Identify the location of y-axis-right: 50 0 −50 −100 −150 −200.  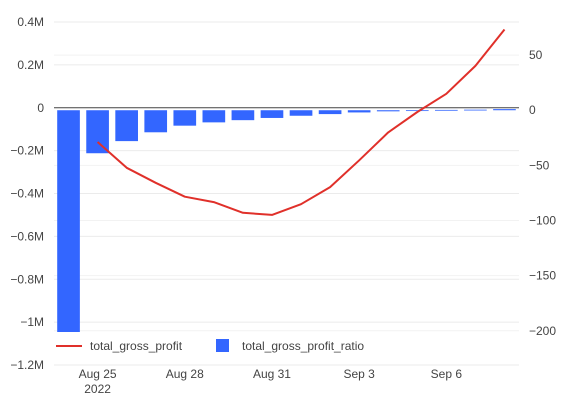
(542, 193).